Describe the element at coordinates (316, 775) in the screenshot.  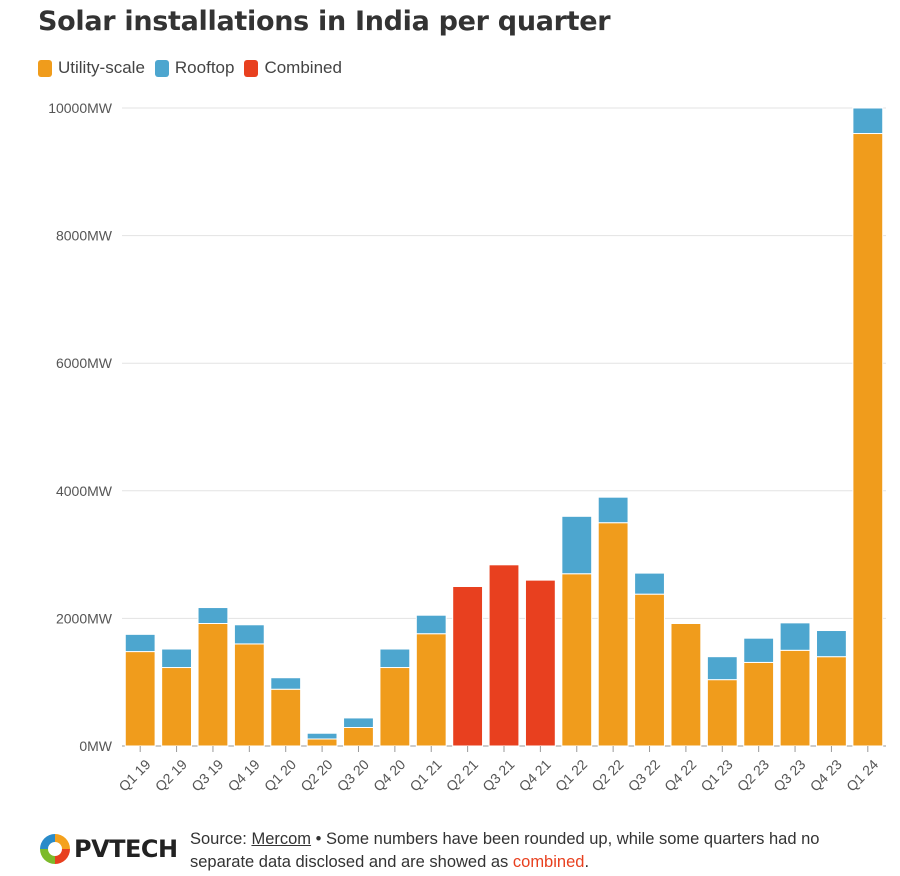
I see `x-tick-label: Q2 20` at that location.